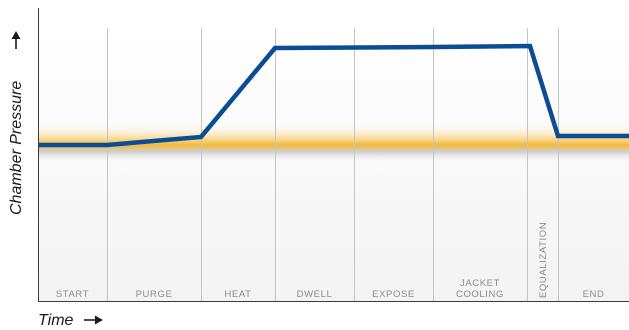 This screenshot has width=629, height=330. What do you see at coordinates (93, 320) in the screenshot?
I see `x-axis-arrow-icon` at bounding box center [93, 320].